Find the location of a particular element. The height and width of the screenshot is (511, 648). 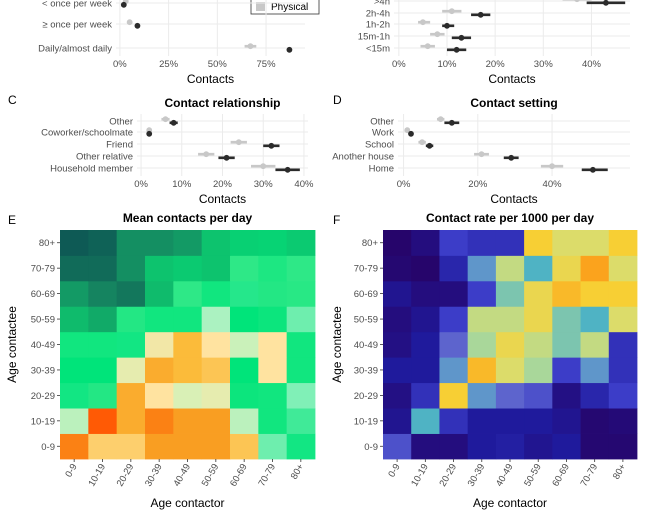

legend: Physical is located at coordinates (285, 7).